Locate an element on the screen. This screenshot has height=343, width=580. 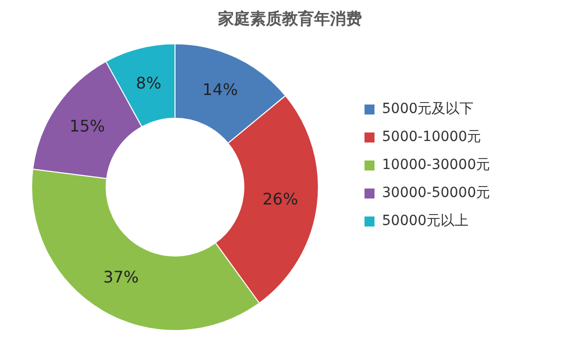
chart-title: 家庭素质教育年消费 is located at coordinates (289, 18).